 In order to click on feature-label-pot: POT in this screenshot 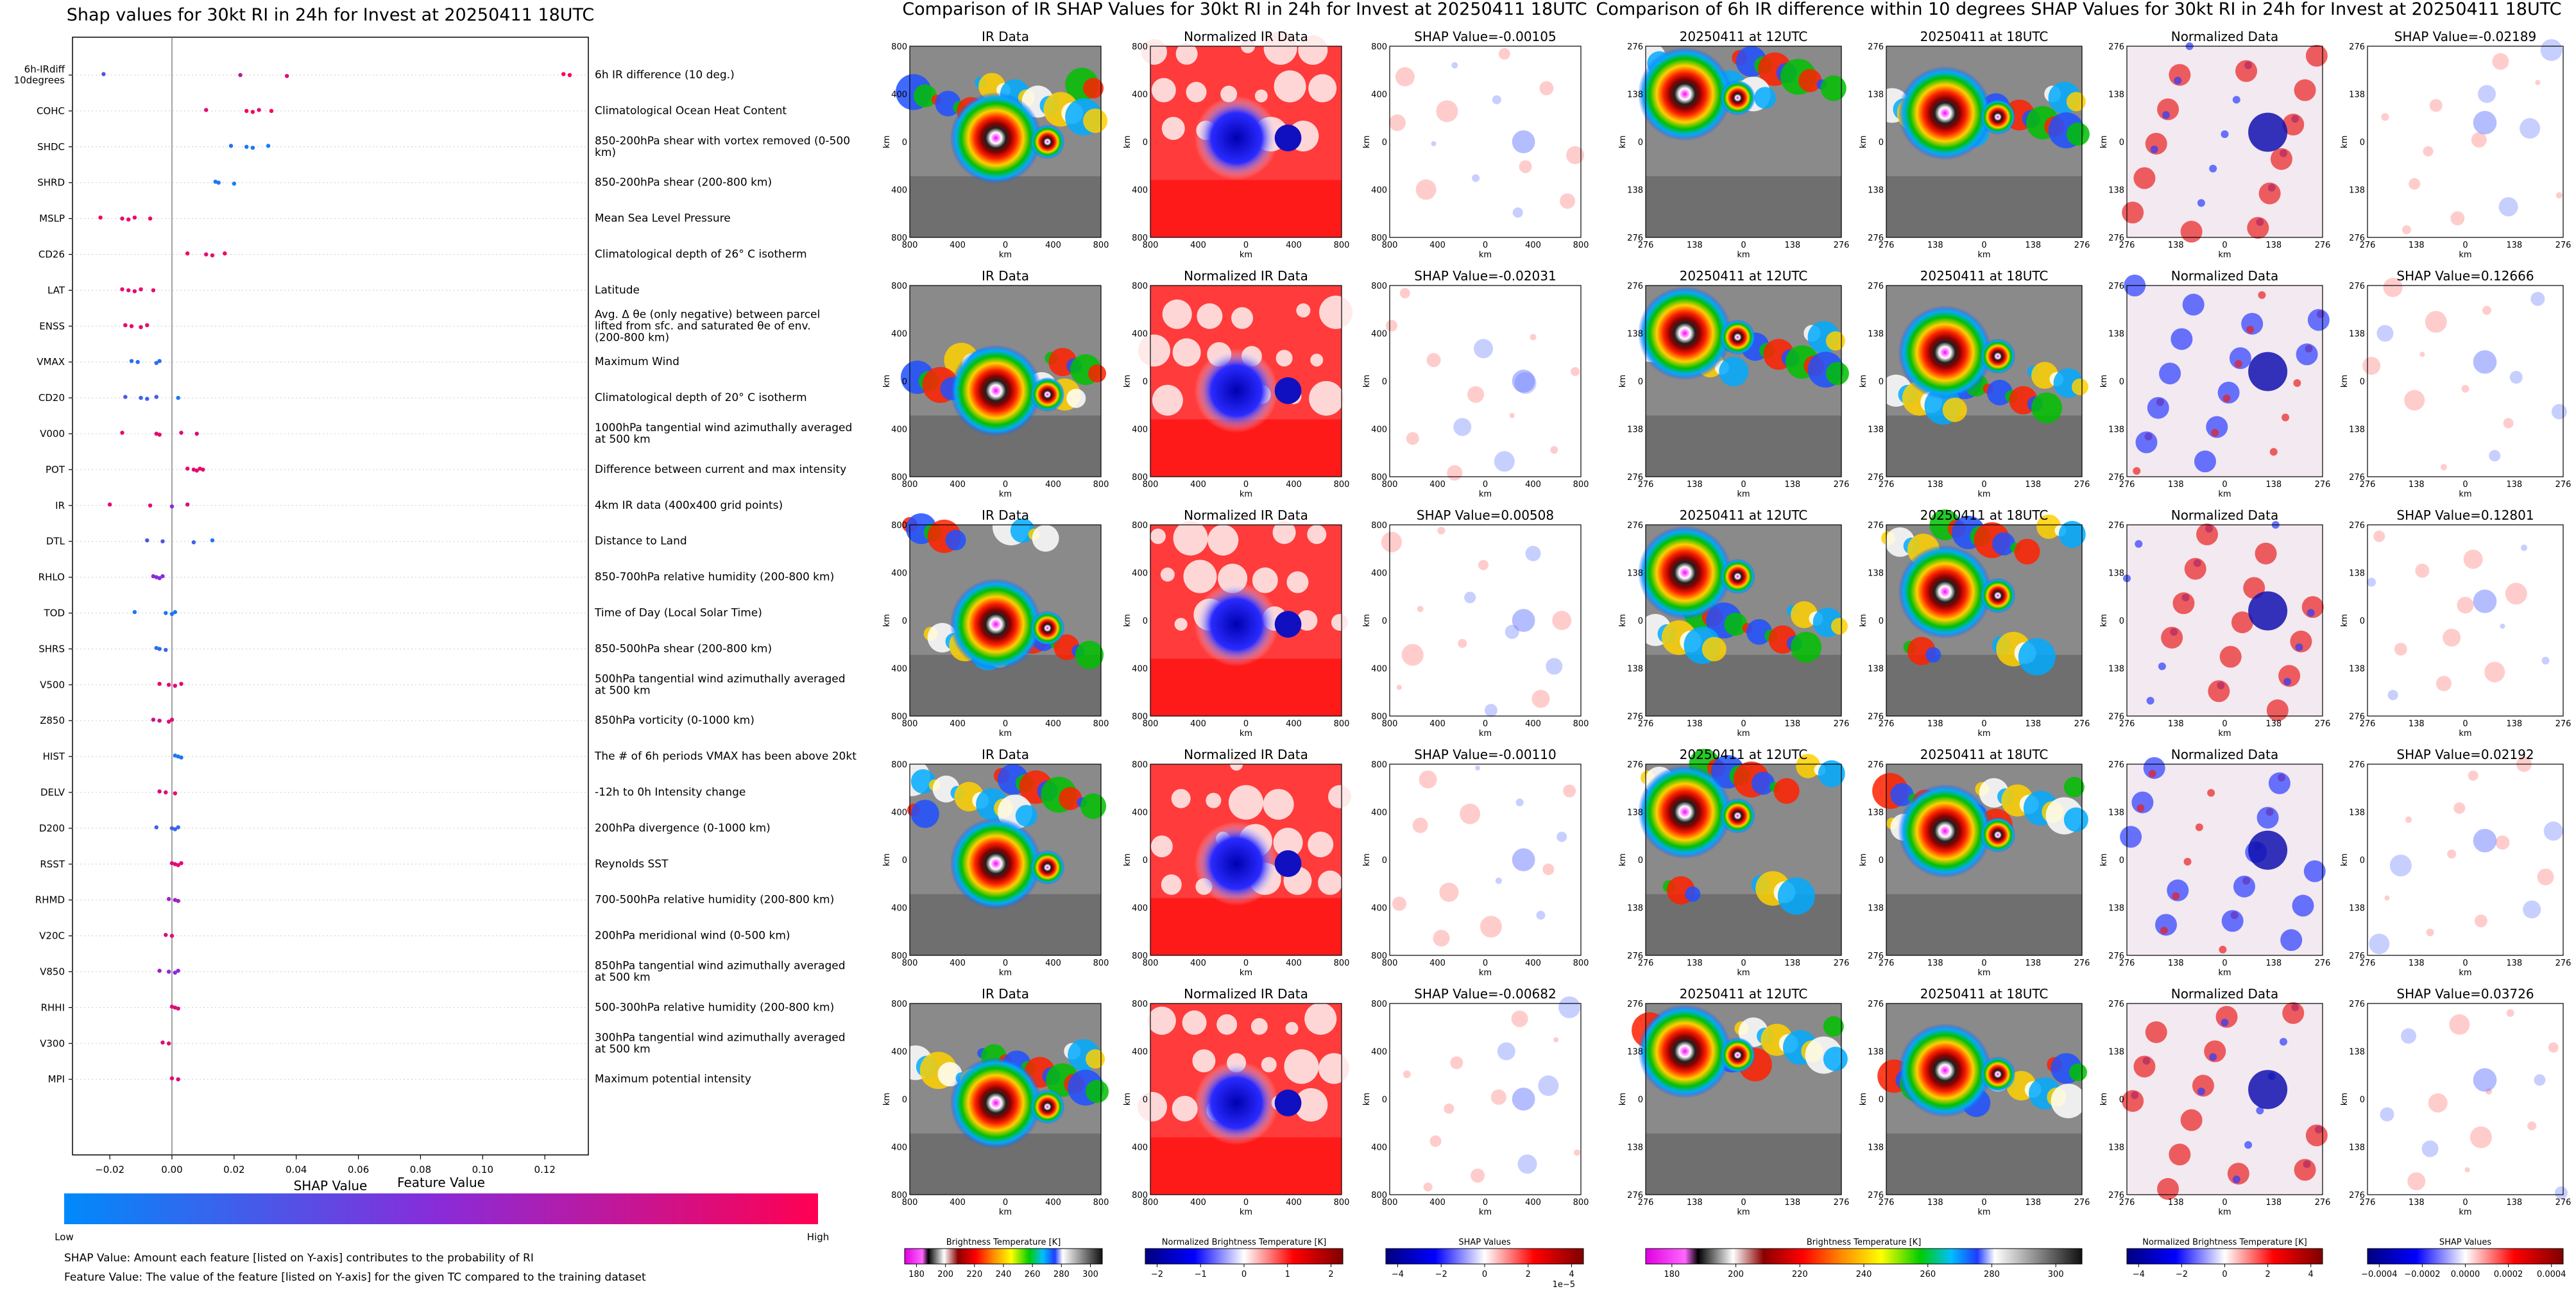, I will do `click(55, 469)`.